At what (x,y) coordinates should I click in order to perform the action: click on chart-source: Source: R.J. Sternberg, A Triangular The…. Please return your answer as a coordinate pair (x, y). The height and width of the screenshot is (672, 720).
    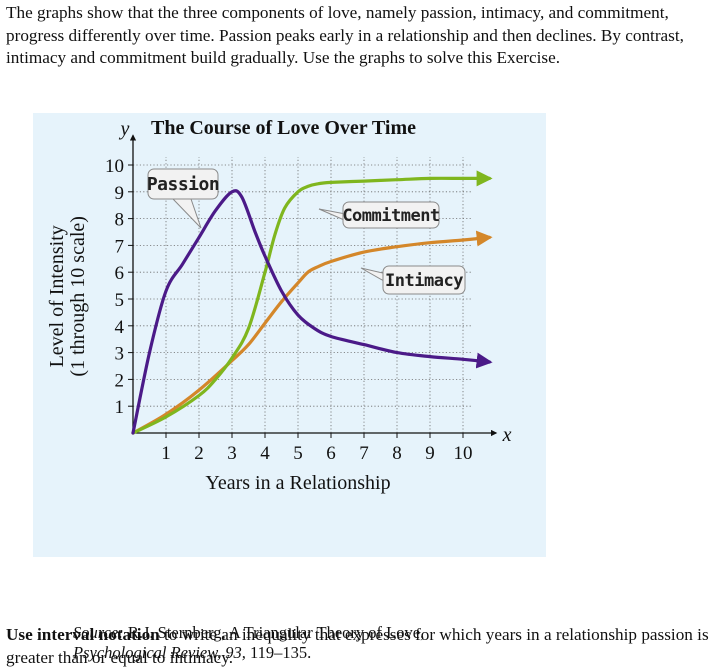
    Looking at the image, I should click on (248, 643).